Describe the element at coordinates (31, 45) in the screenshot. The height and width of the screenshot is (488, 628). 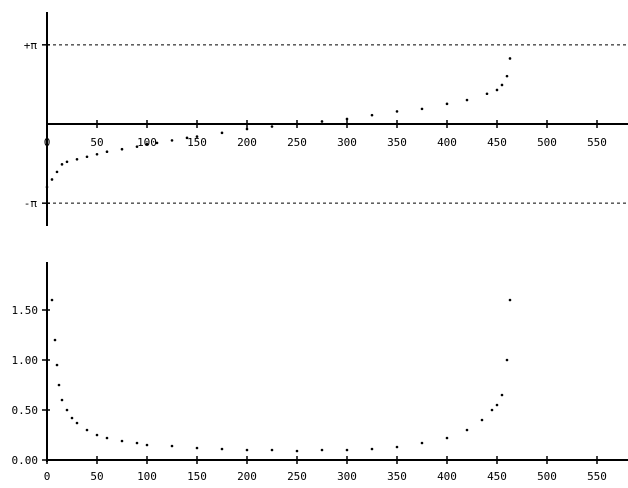
I see `reference-line-label: +π` at that location.